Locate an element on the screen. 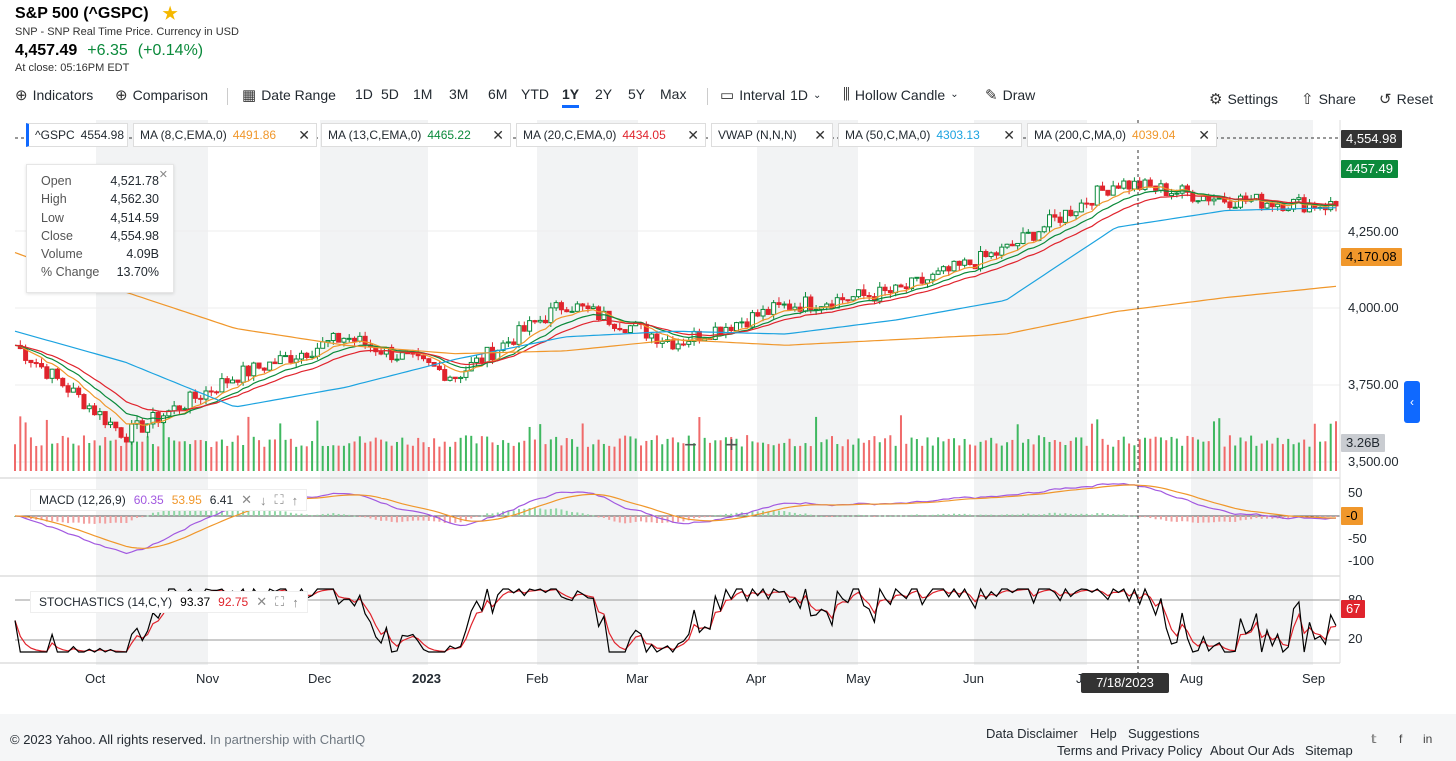 The image size is (1456, 761). crosshair-date-tag: 7/18/2023 is located at coordinates (1125, 683).